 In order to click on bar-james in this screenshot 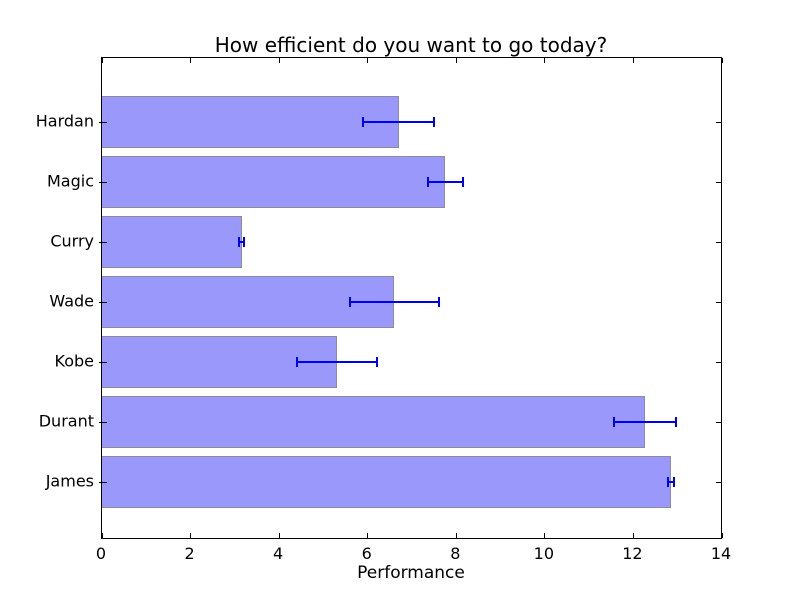, I will do `click(387, 482)`.